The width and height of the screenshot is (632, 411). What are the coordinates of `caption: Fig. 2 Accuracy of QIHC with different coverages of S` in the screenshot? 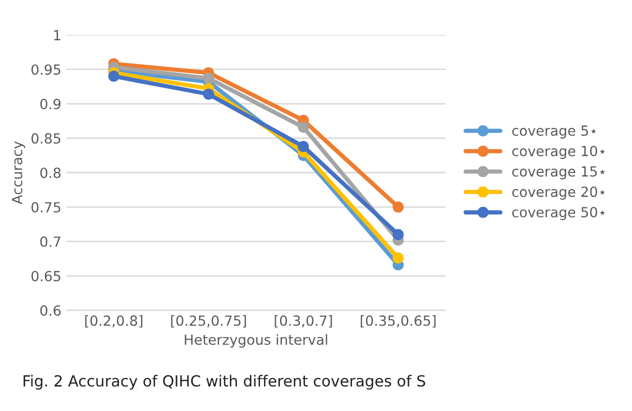 It's located at (225, 382).